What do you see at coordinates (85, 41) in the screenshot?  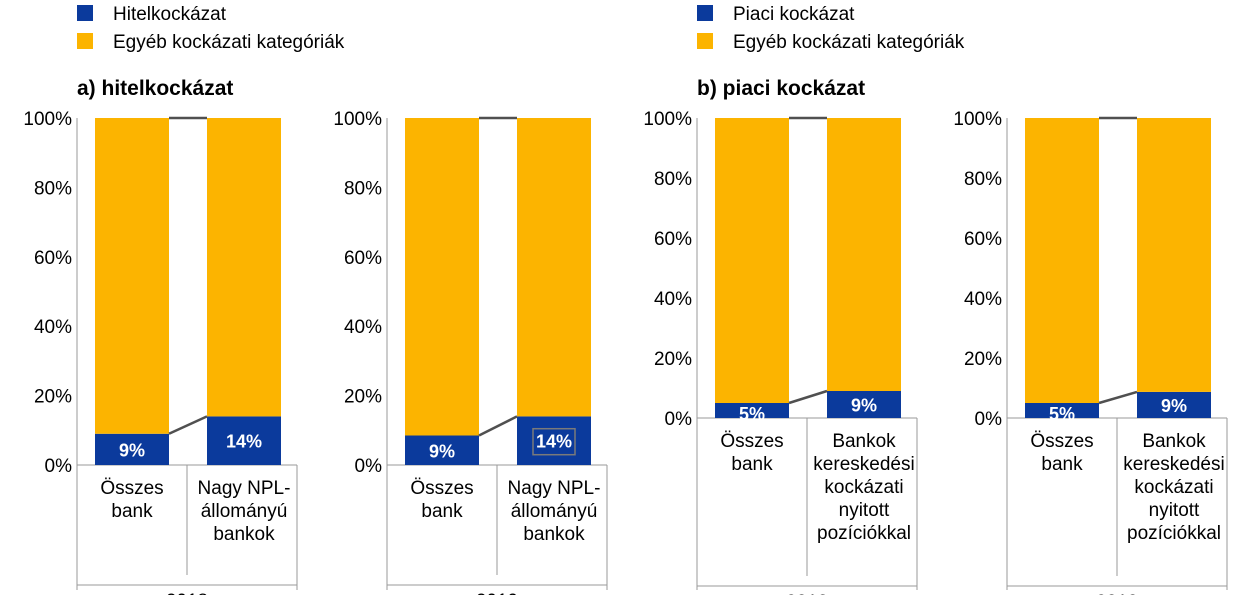 I see `legend-swatch-other-risk` at bounding box center [85, 41].